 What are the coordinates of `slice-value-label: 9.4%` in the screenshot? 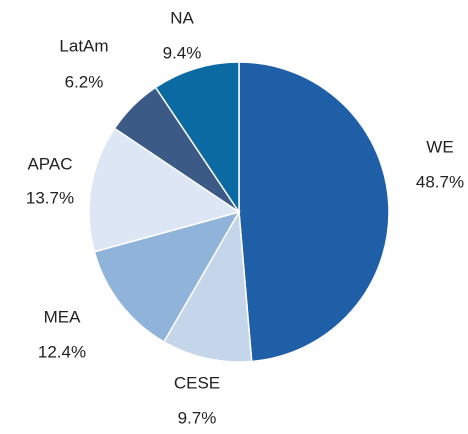 It's located at (182, 52).